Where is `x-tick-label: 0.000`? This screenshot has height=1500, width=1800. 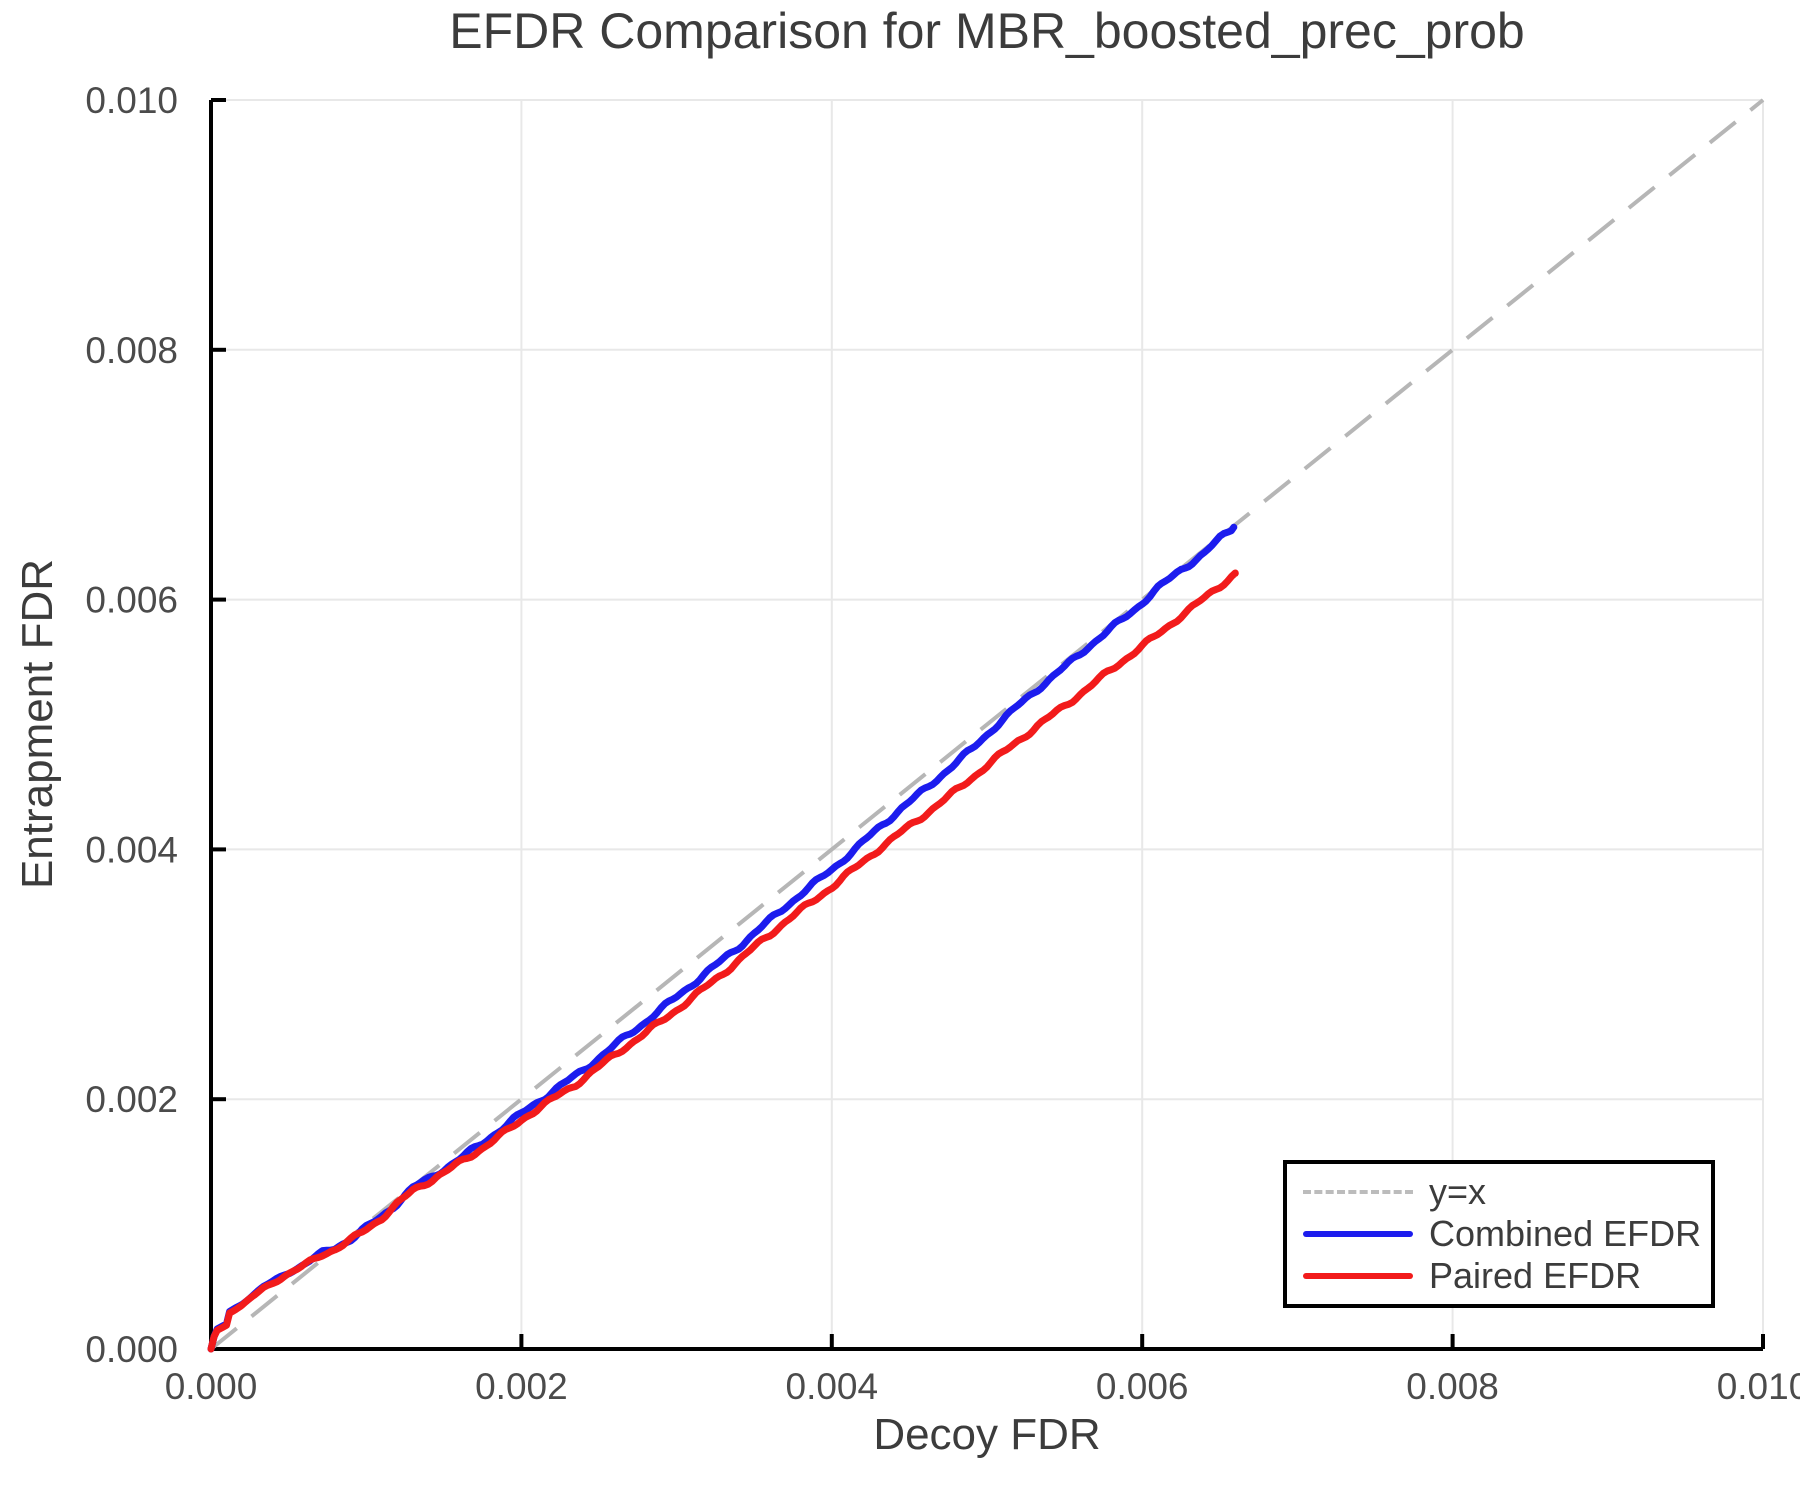
x-tick-label: 0.000 is located at coordinates (211, 1386).